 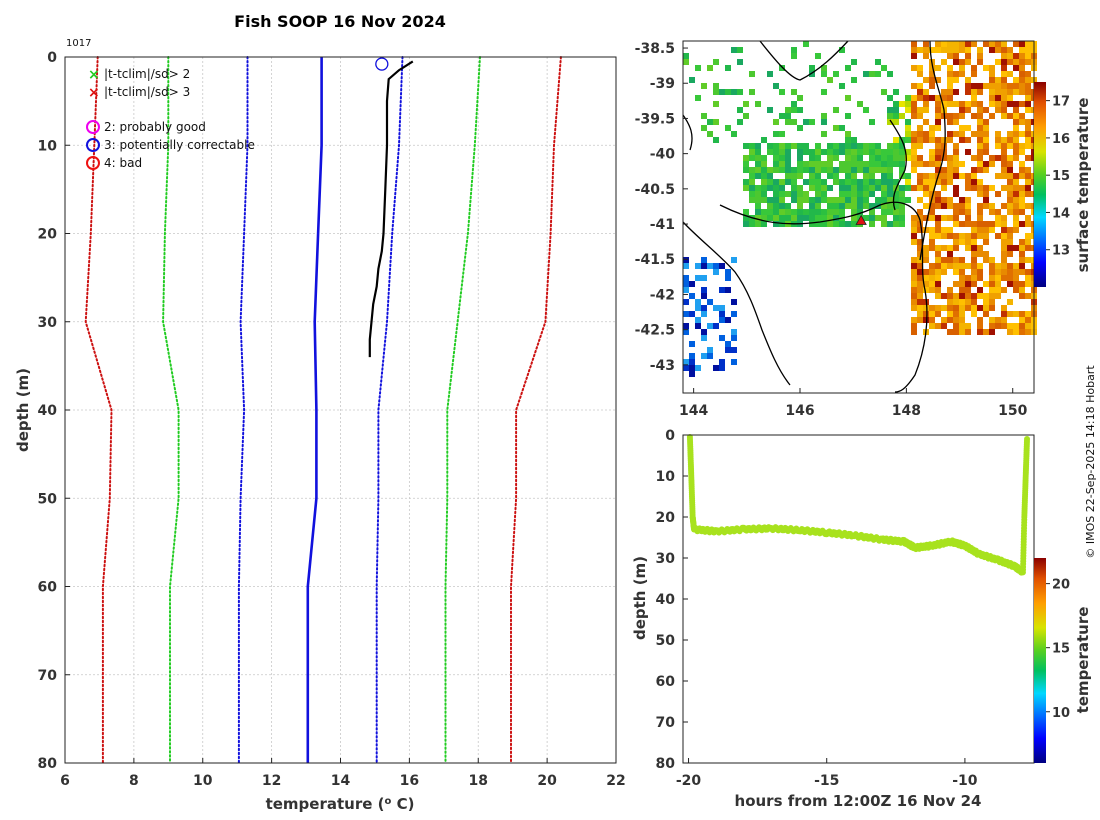 What do you see at coordinates (666, 764) in the screenshot?
I see `y-tick-label: 80` at bounding box center [666, 764].